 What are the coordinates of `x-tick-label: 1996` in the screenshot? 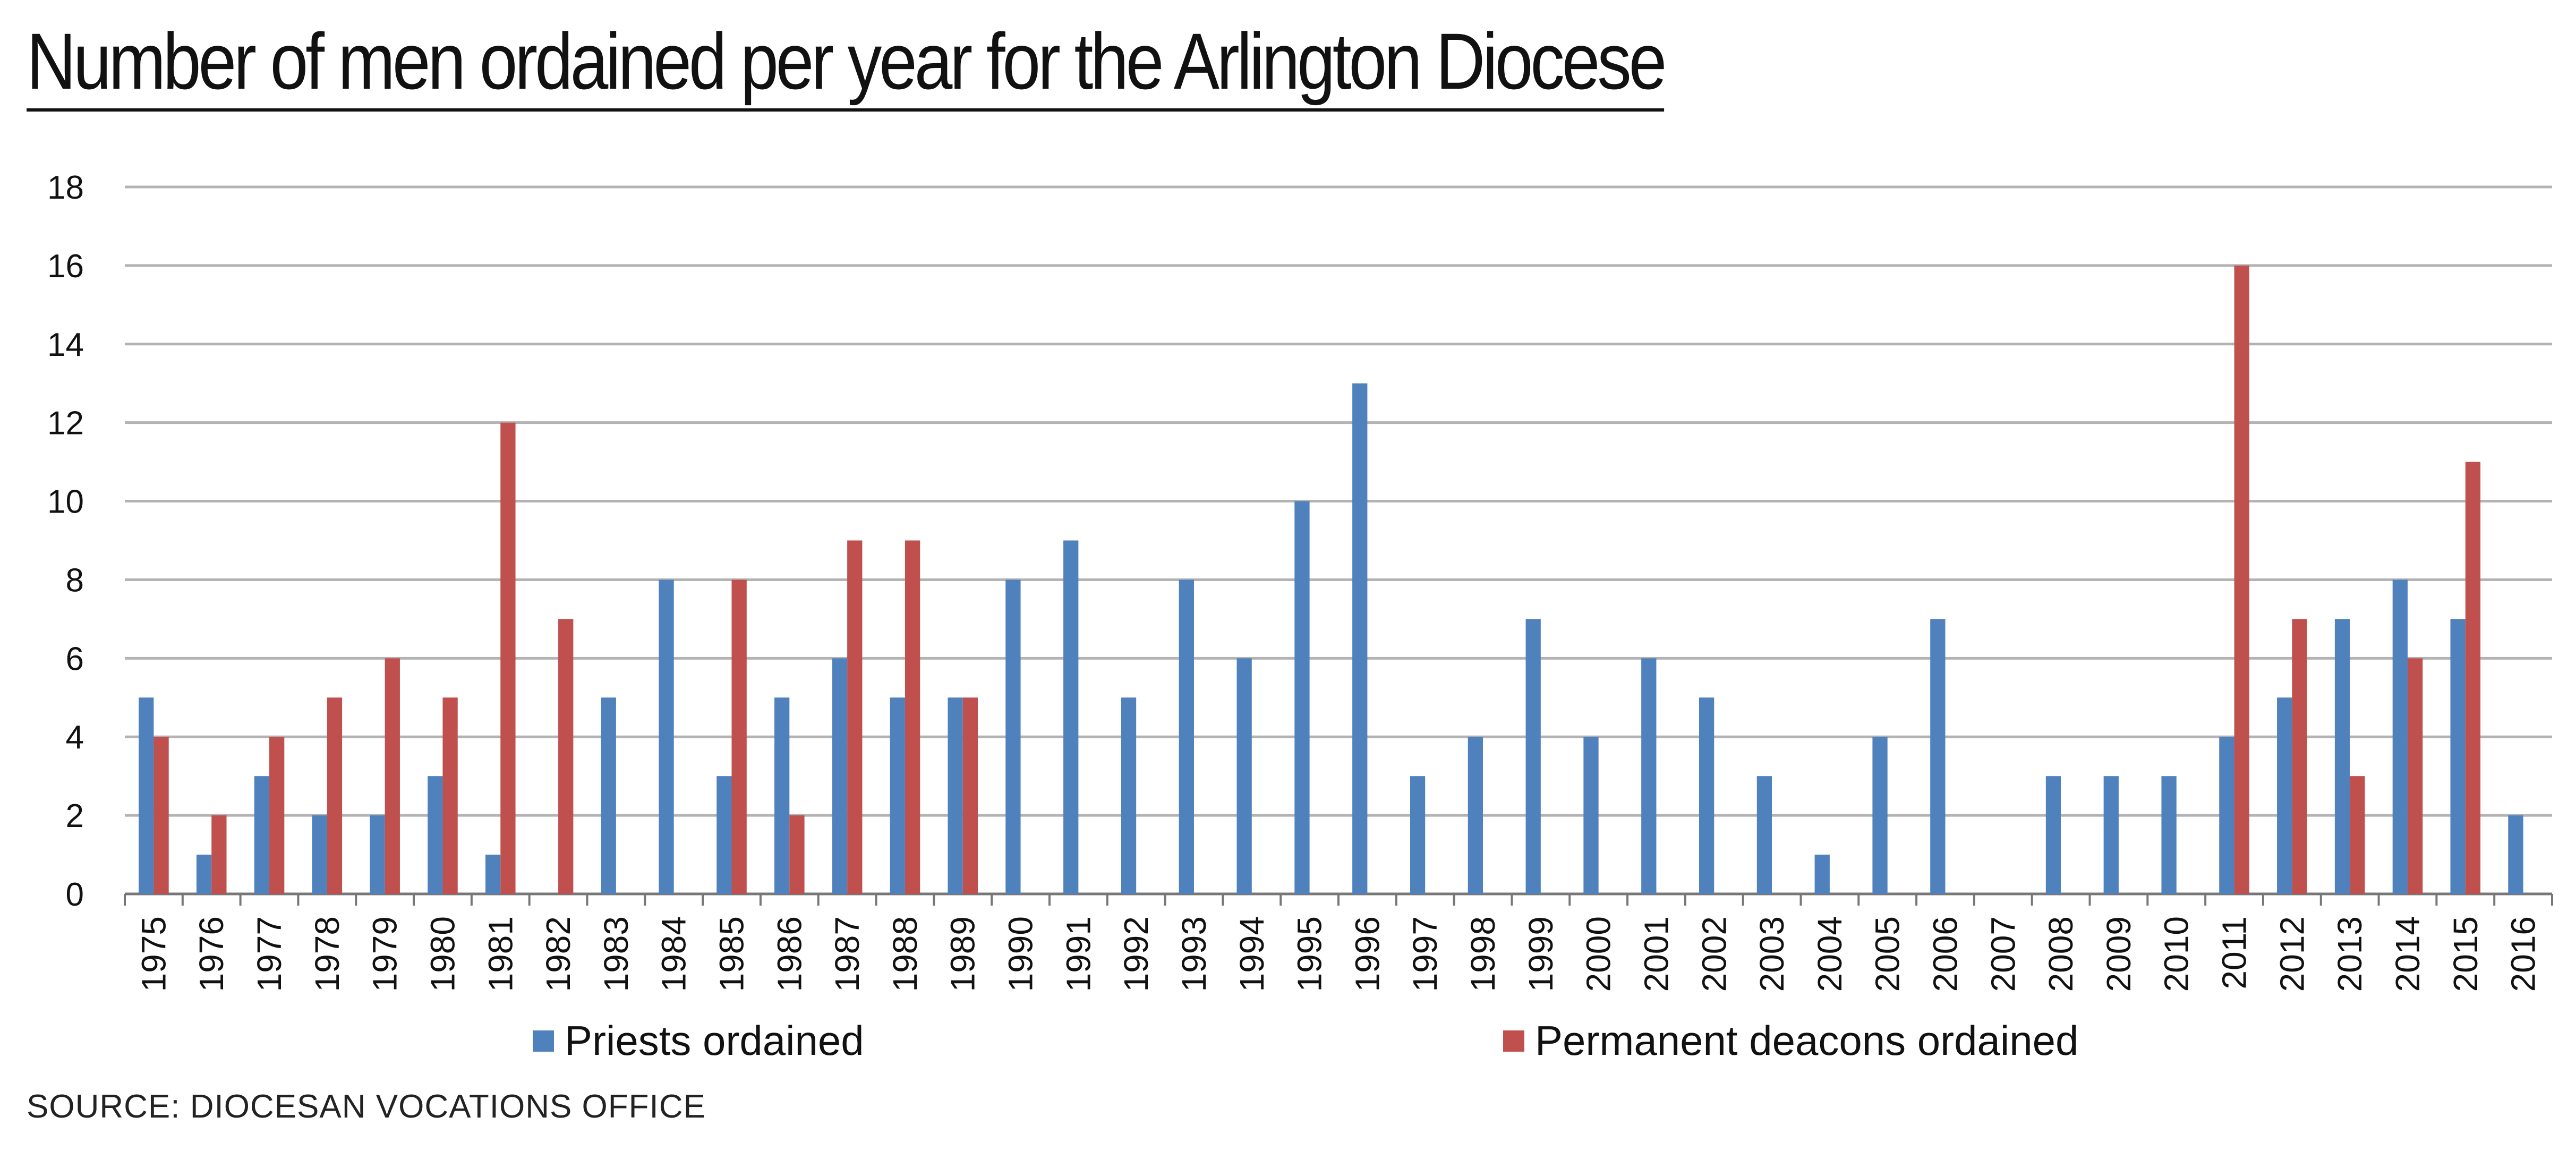 It's located at (1367, 954).